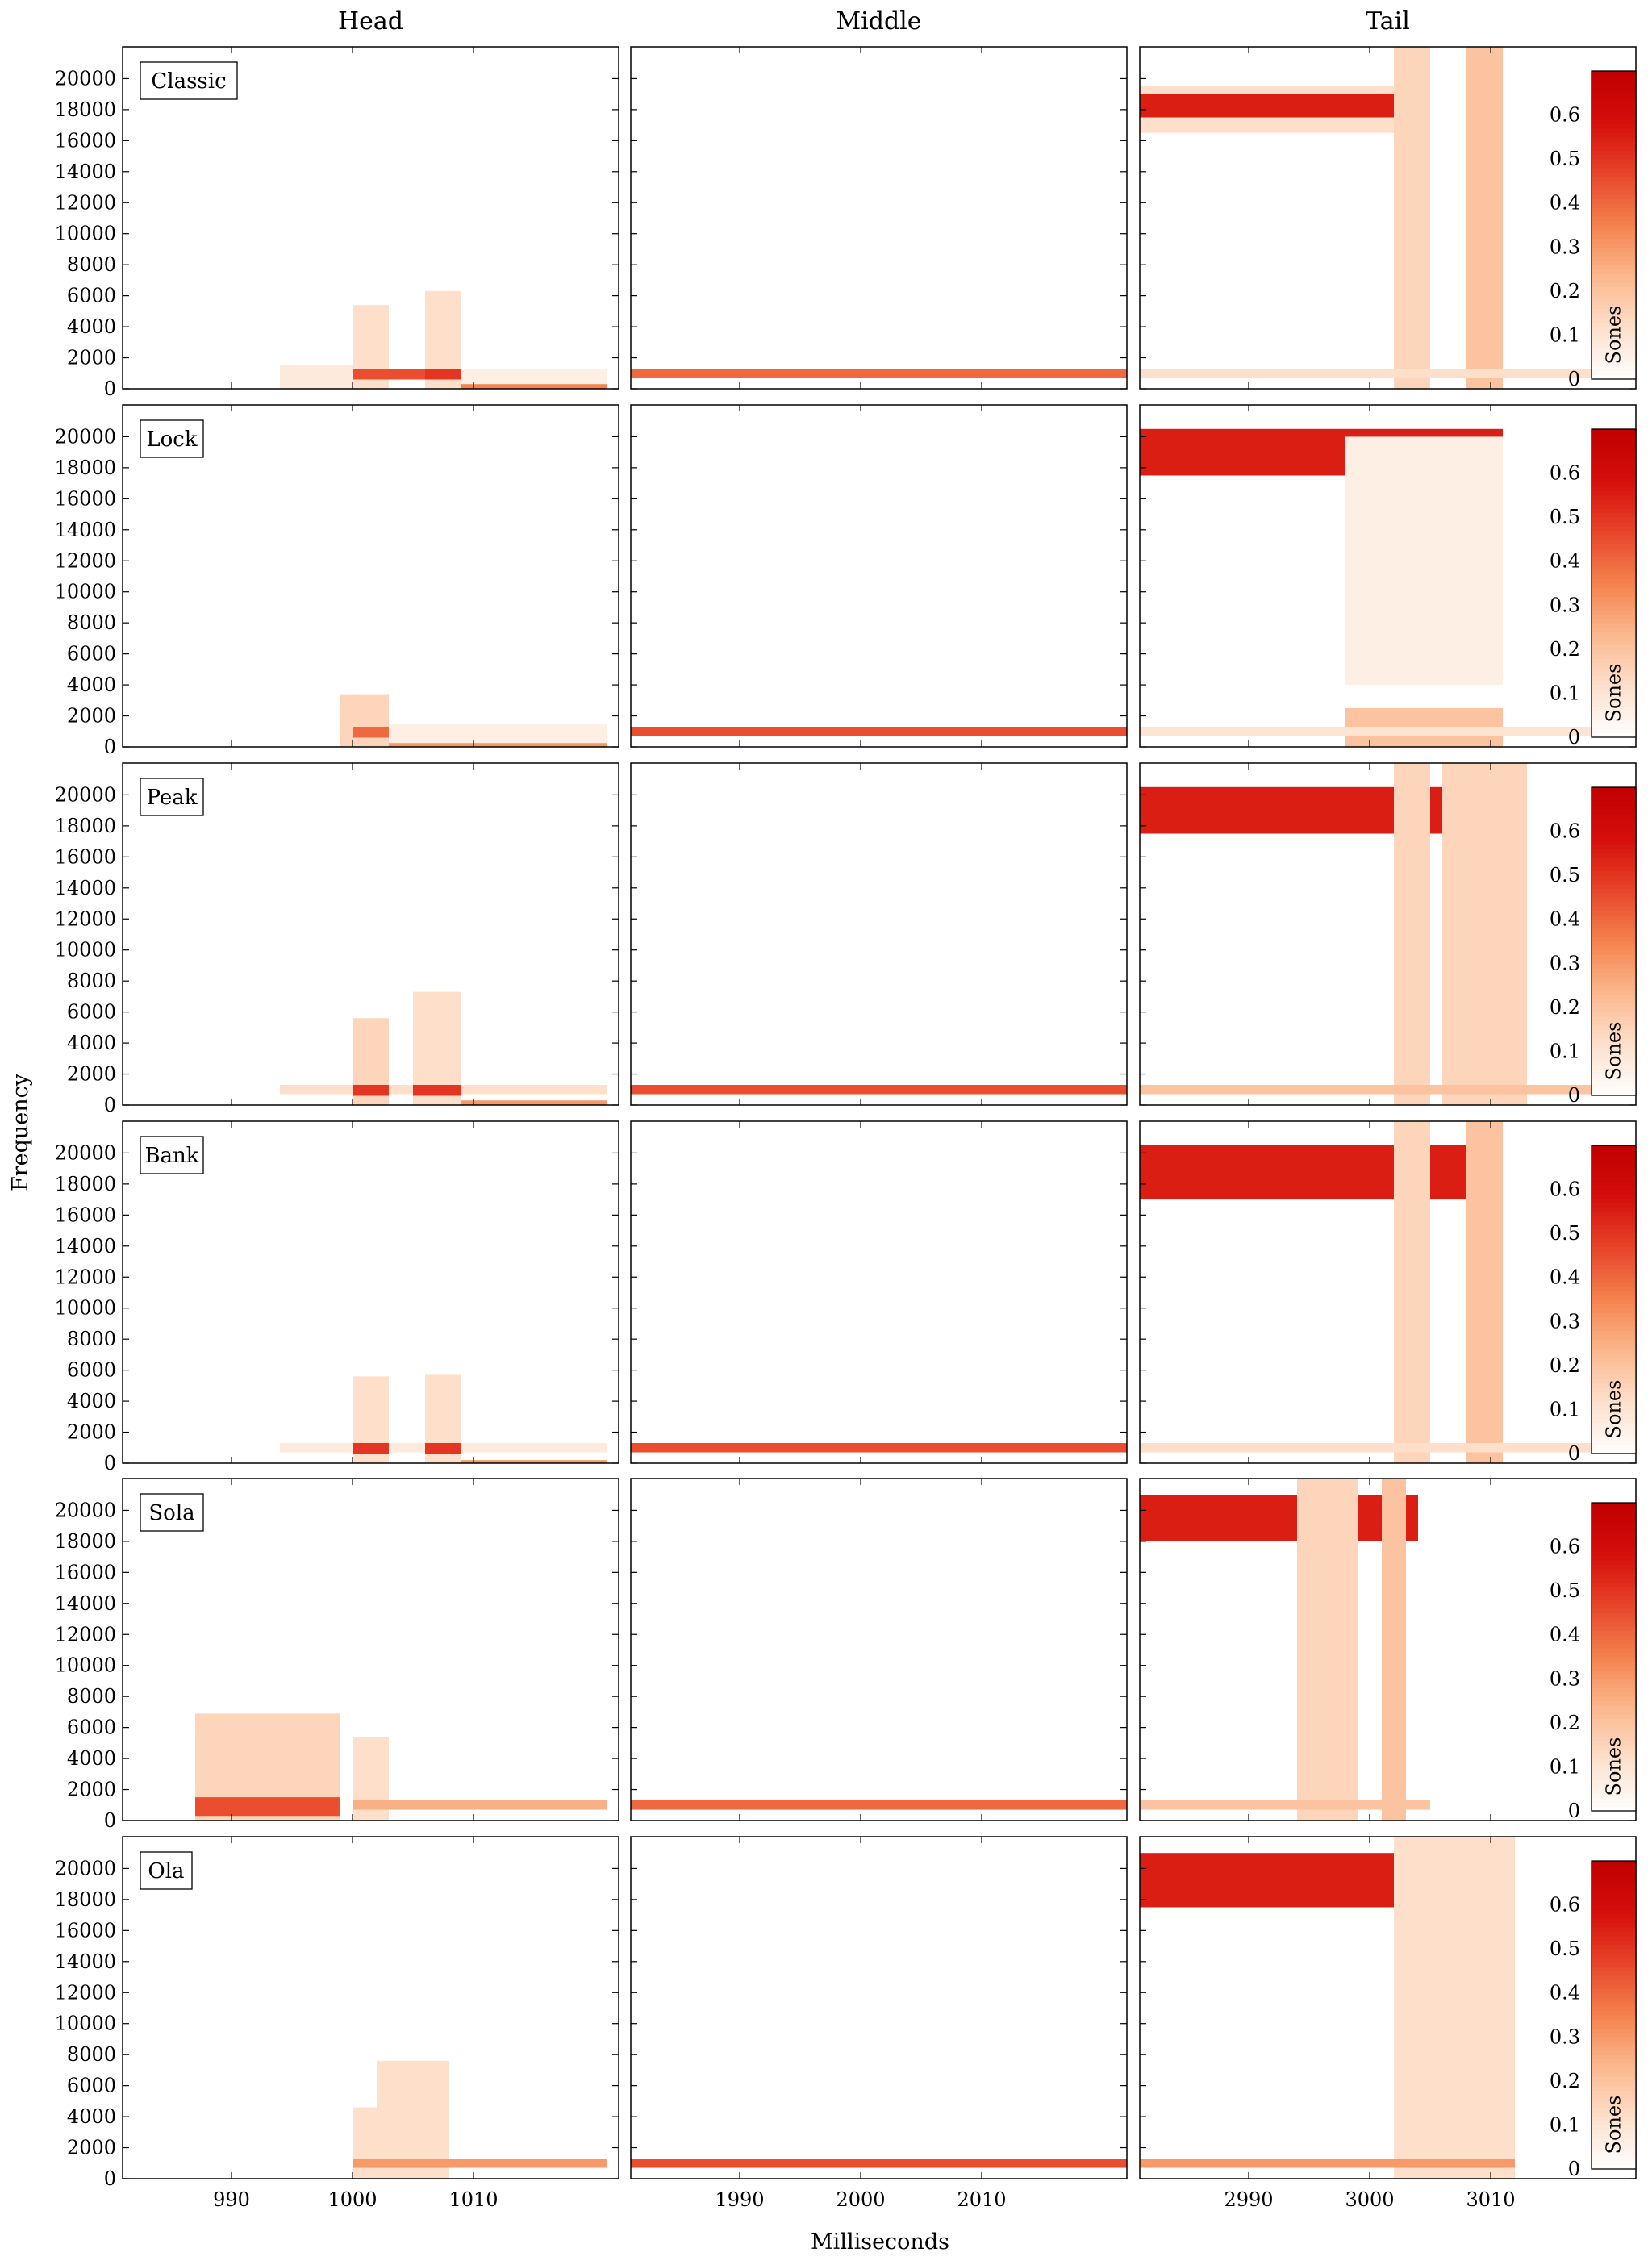 The height and width of the screenshot is (2265, 1652). What do you see at coordinates (1574, 2169) in the screenshot?
I see `colorbar-tick-label: 0` at bounding box center [1574, 2169].